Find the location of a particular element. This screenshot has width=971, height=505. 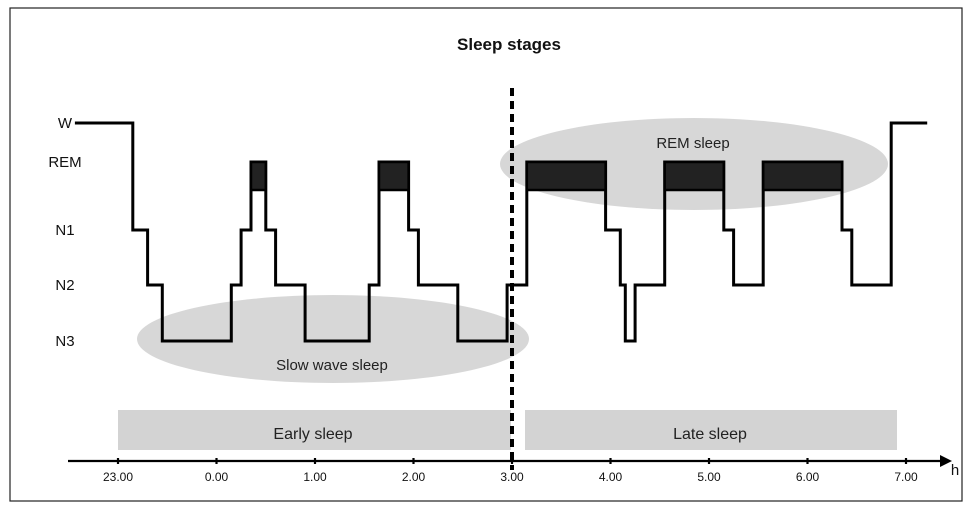

x-axis-arrow-icon is located at coordinates (946, 461).